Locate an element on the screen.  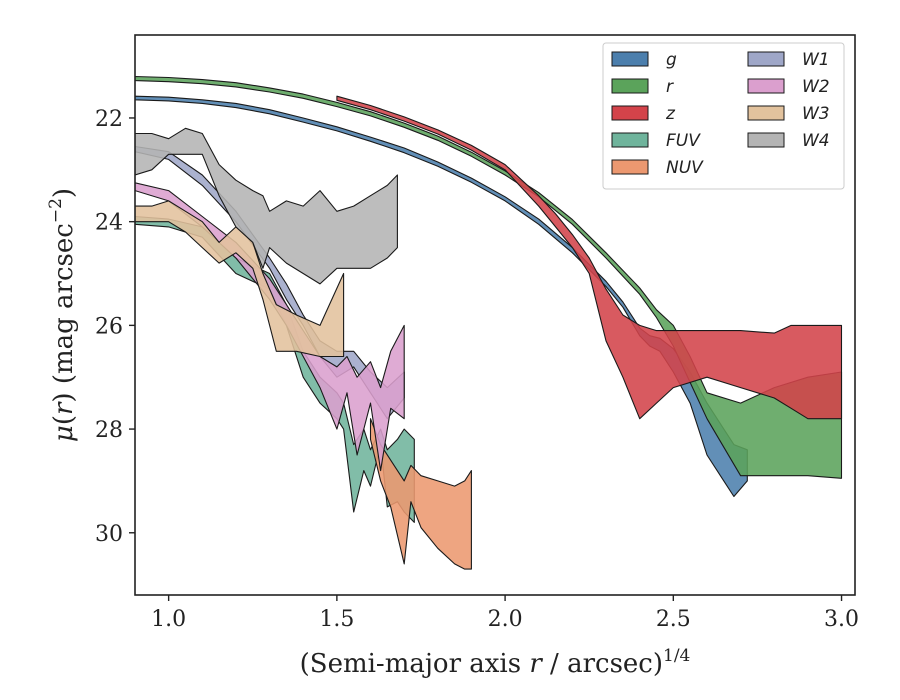
x-tick-label: 3.0 is located at coordinates (841, 619).